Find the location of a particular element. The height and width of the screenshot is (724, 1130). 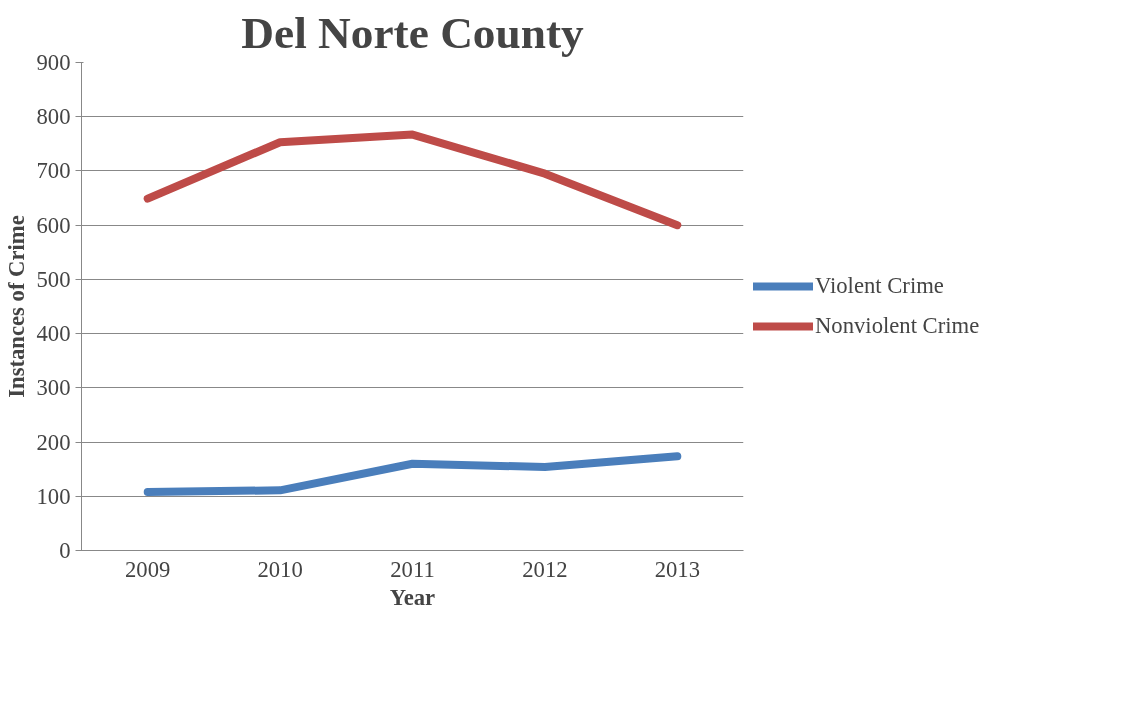

x-tick-label: 2013 is located at coordinates (677, 569).